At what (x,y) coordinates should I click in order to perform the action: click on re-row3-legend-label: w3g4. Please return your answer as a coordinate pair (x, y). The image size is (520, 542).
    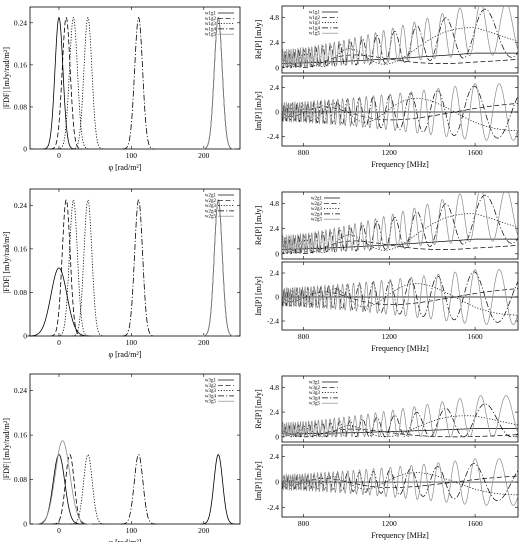
    Looking at the image, I should click on (315, 398).